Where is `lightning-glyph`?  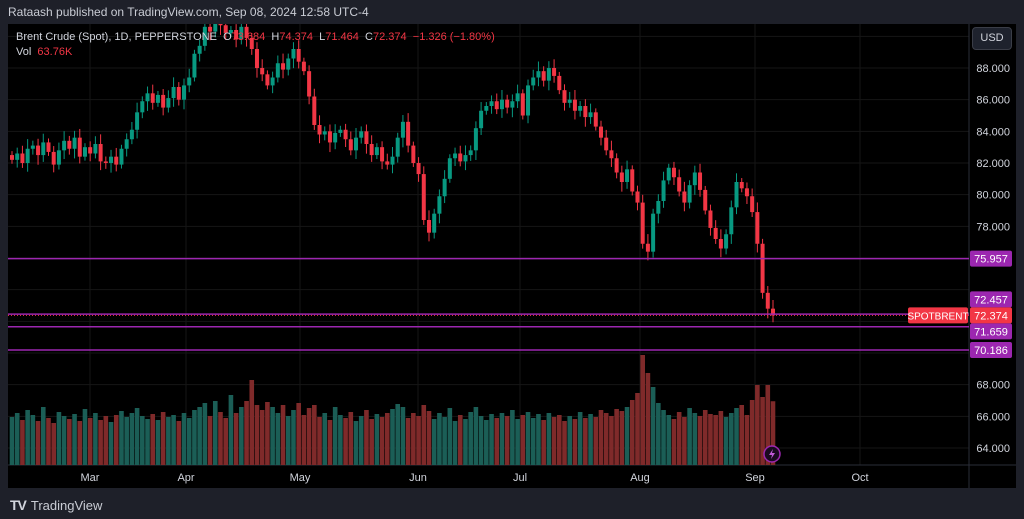 lightning-glyph is located at coordinates (772, 454).